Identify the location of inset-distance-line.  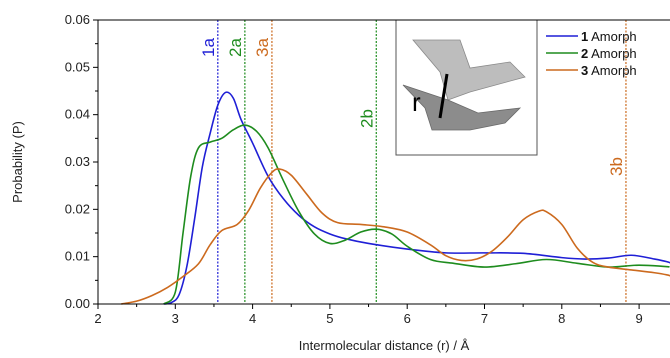
(443, 96).